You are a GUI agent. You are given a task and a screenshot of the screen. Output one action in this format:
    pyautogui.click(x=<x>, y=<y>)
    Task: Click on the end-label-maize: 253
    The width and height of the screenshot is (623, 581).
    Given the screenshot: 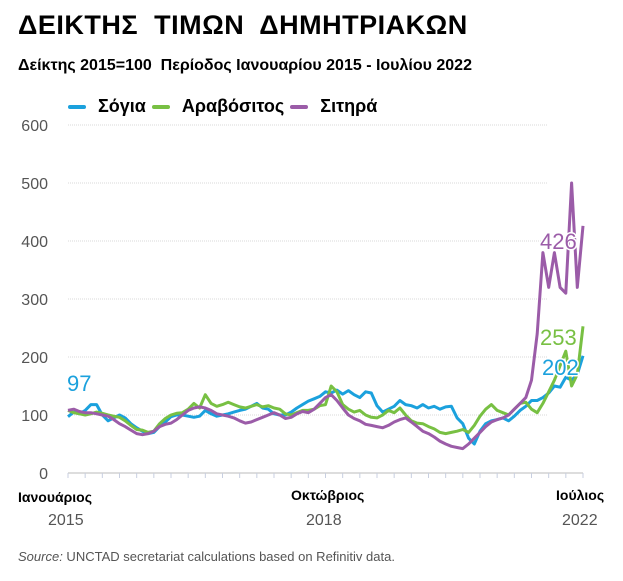 What is the action you would take?
    pyautogui.click(x=558, y=337)
    